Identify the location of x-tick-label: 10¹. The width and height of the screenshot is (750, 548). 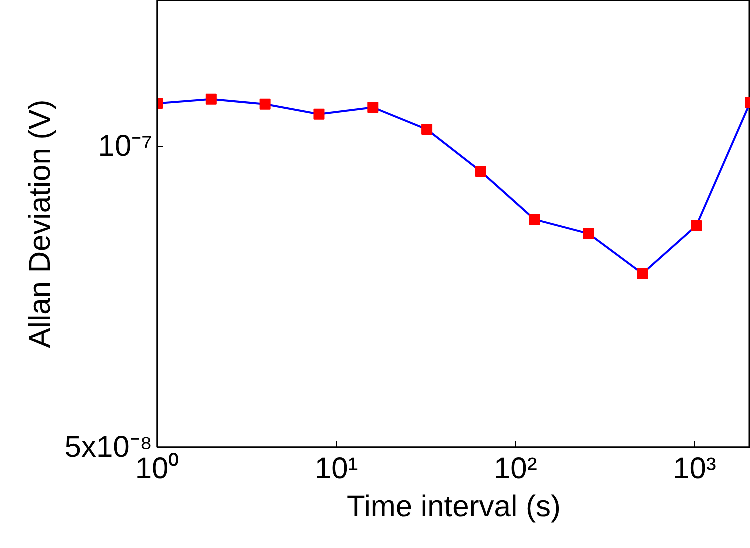
(336, 469).